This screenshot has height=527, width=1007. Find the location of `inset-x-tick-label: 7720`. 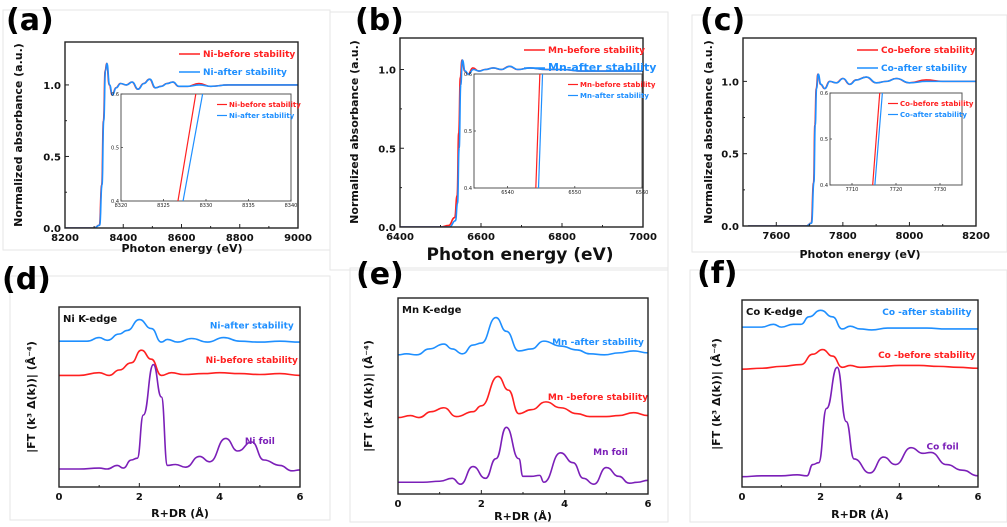

inset-x-tick-label: 7720 is located at coordinates (896, 190).